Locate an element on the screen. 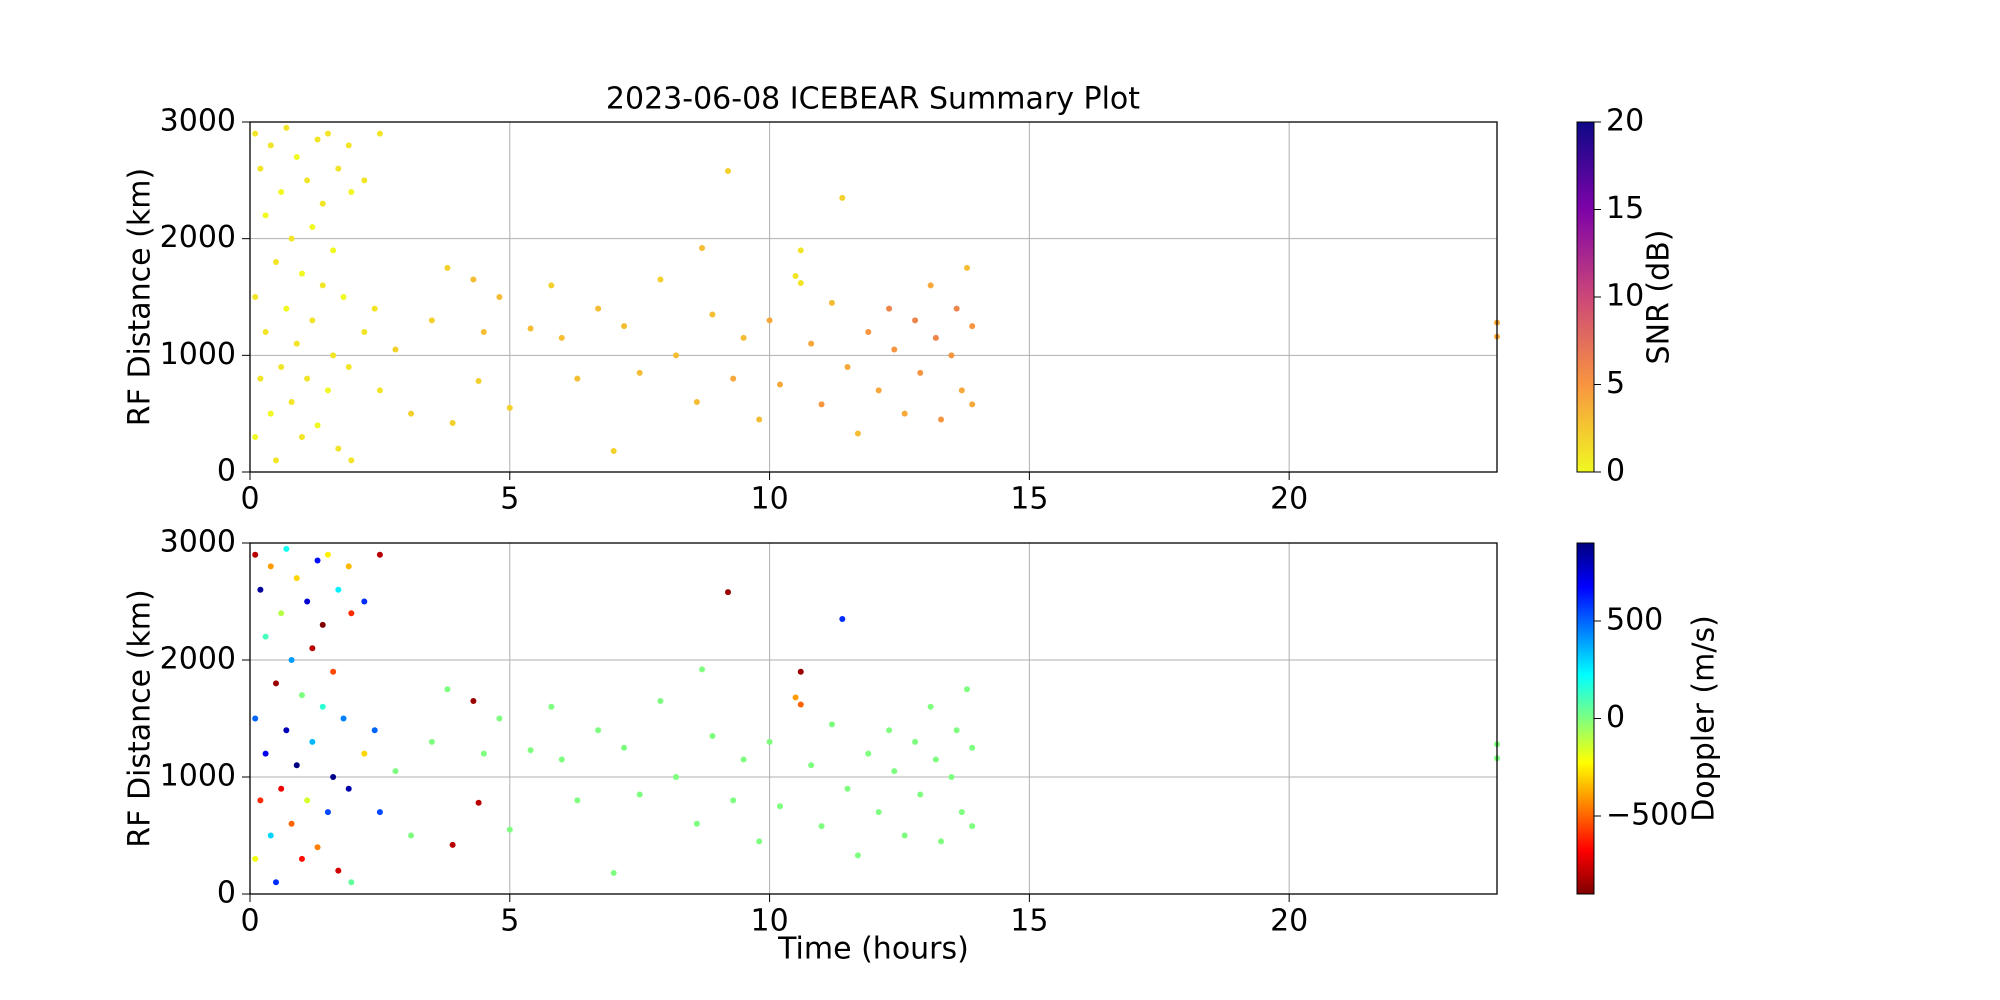 Image resolution: width=2000 pixels, height=1000 pixels. y-axis-label: RF Distance (km) is located at coordinates (140, 297).